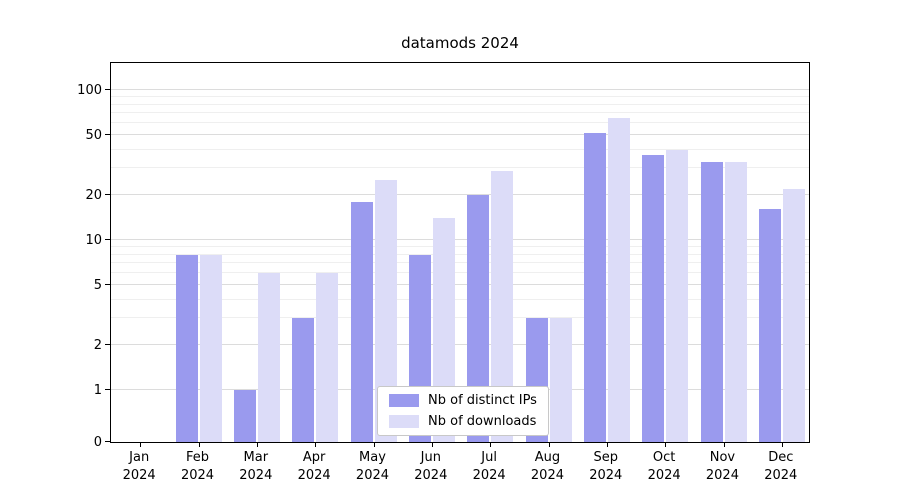 This screenshot has height=500, width=900. I want to click on x-axis-label: Nov 2024, so click(722, 466).